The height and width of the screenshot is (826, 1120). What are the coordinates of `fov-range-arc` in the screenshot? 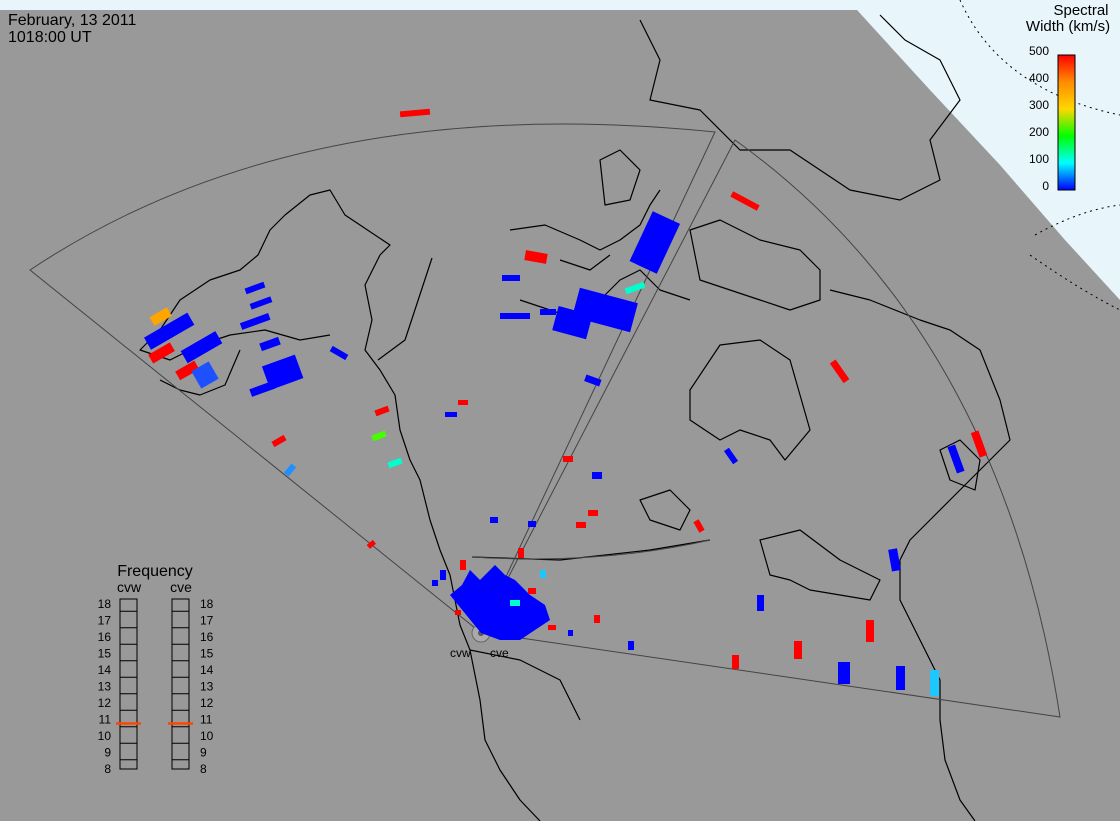 It's located at (591, 549).